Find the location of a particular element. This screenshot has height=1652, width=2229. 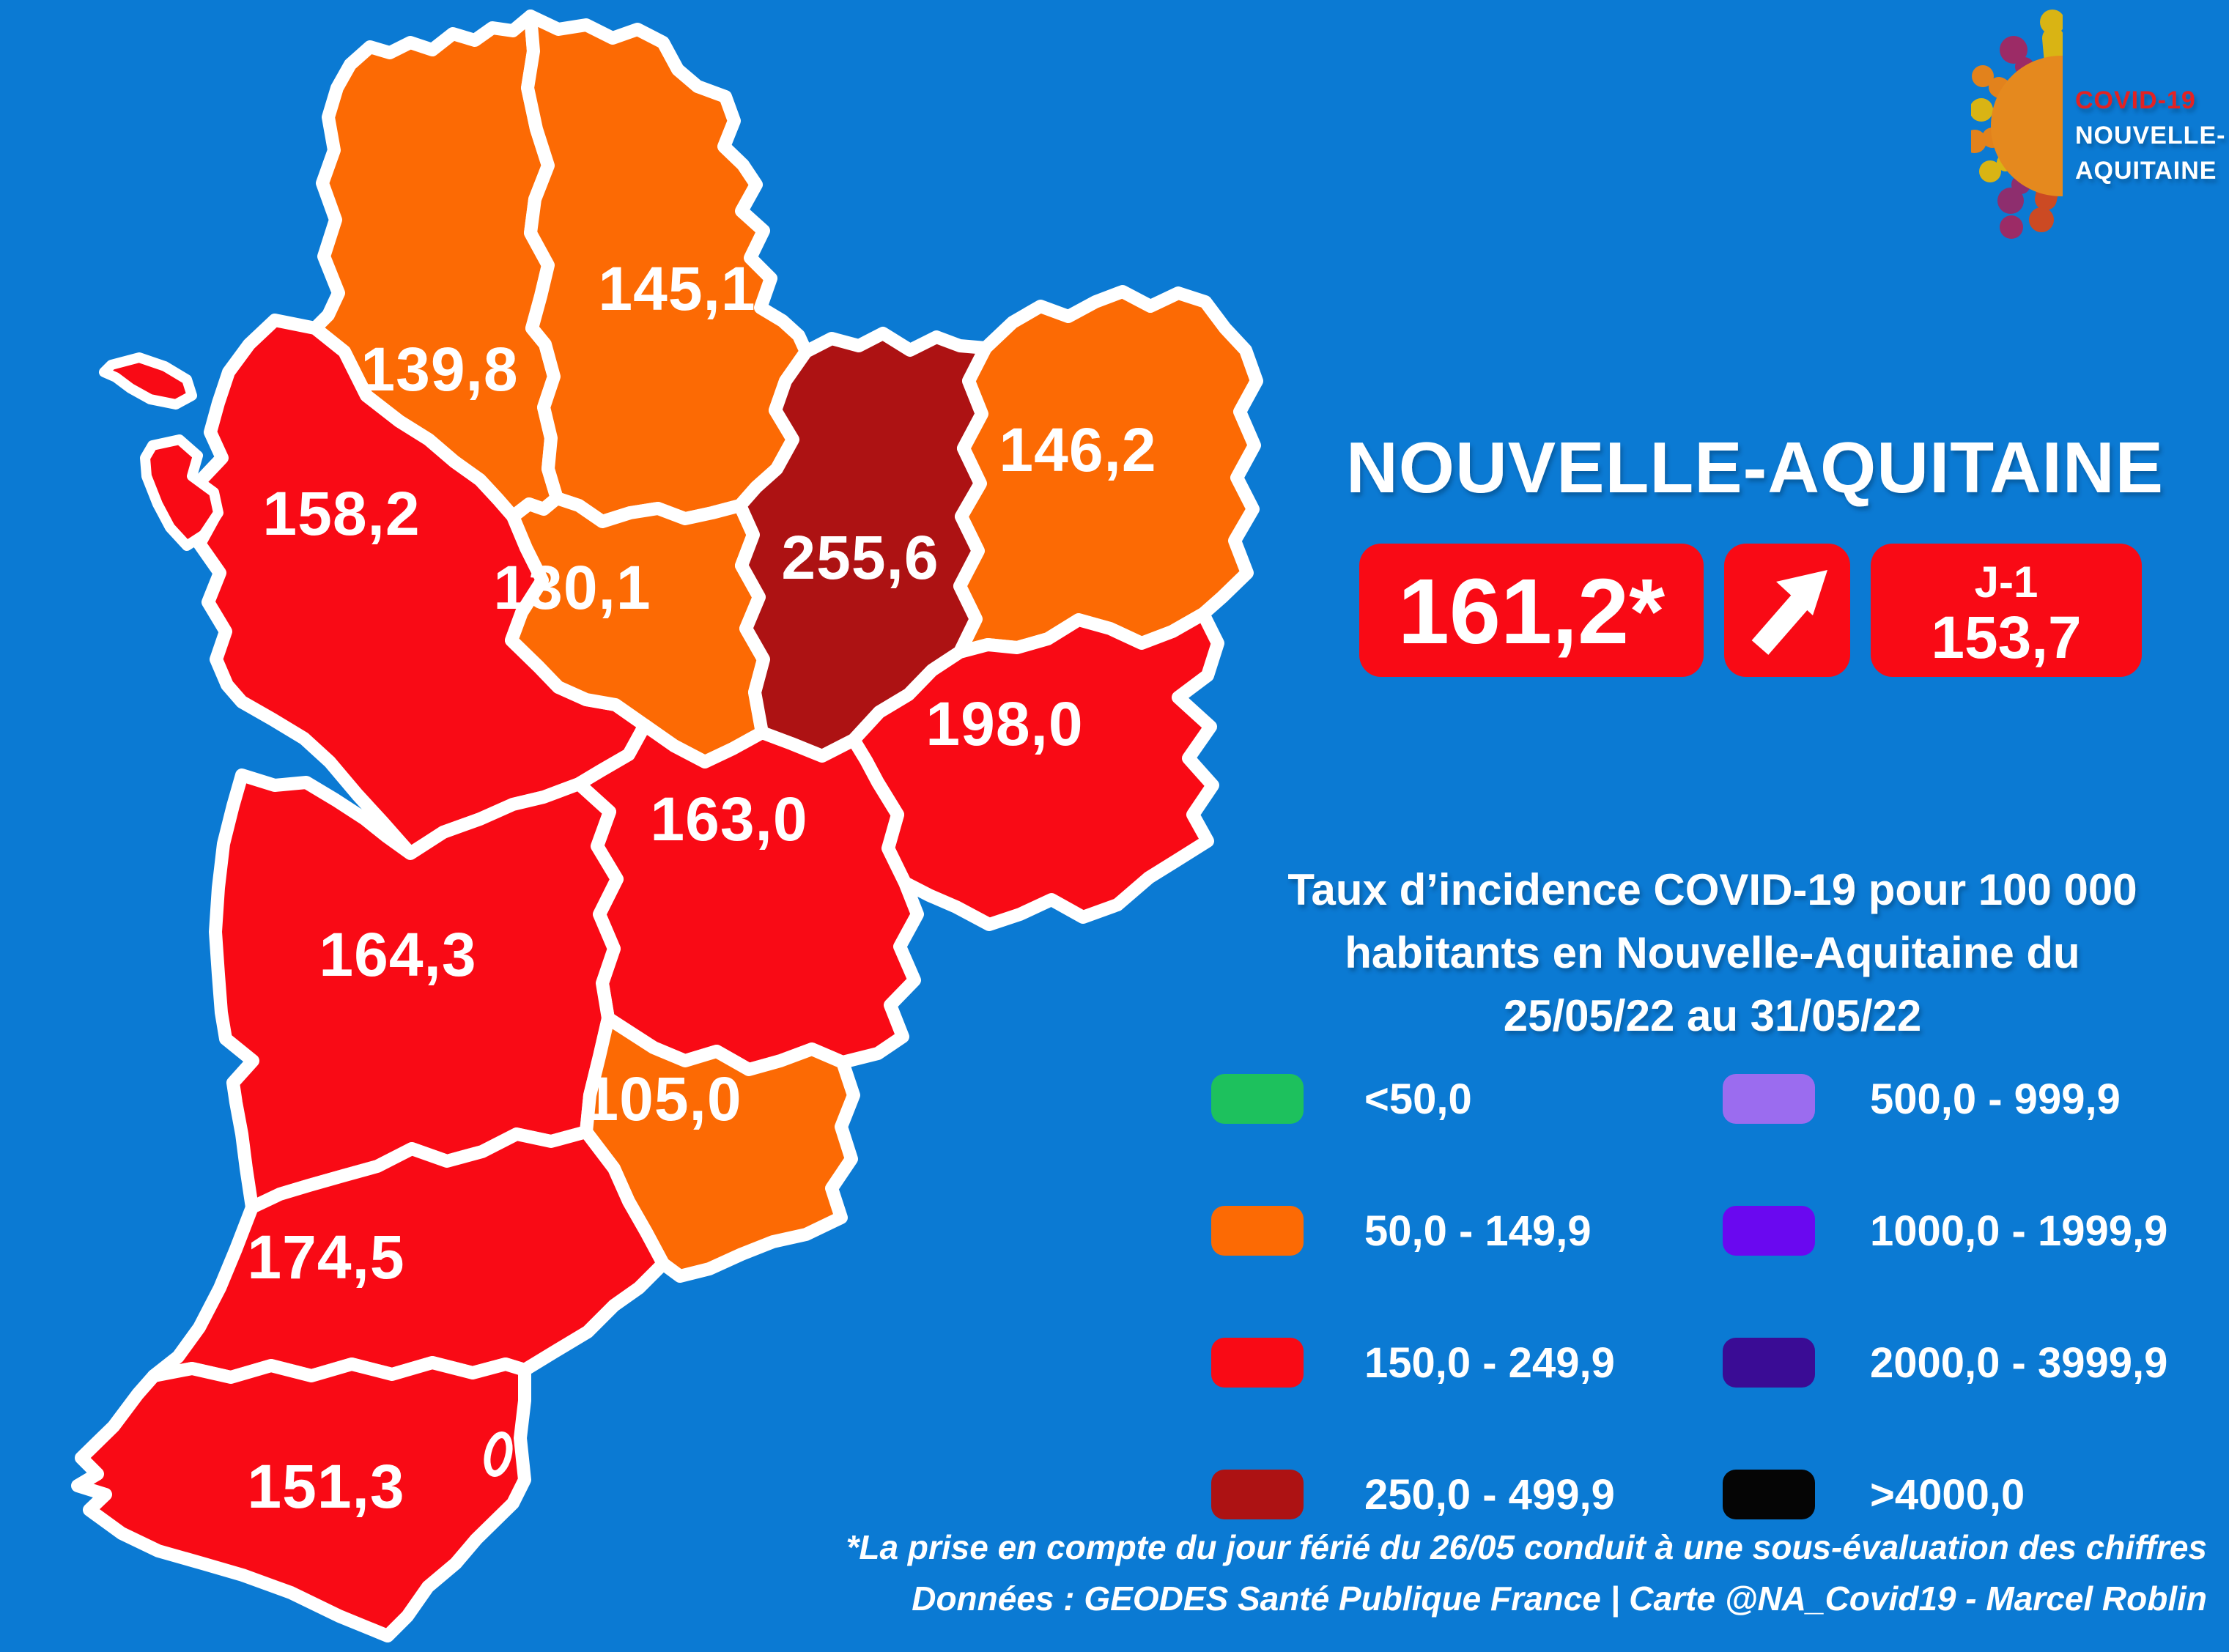

caption-line-3: 25/05/22 au 31/05/22 is located at coordinates (1712, 1015).